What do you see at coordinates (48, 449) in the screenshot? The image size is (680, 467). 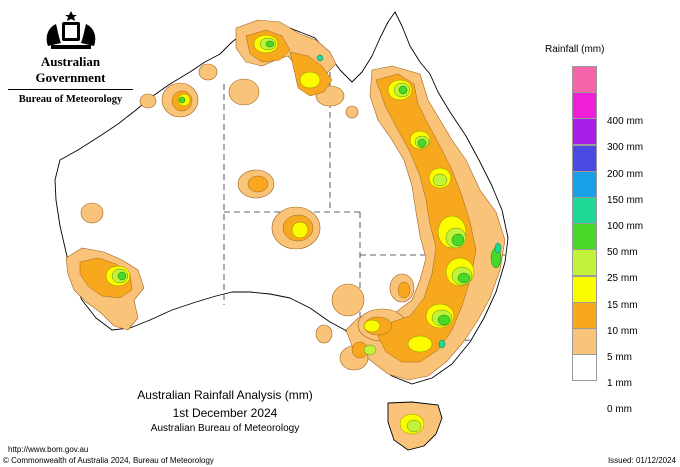 I see `website-link: http://www.bom.gov.au` at bounding box center [48, 449].